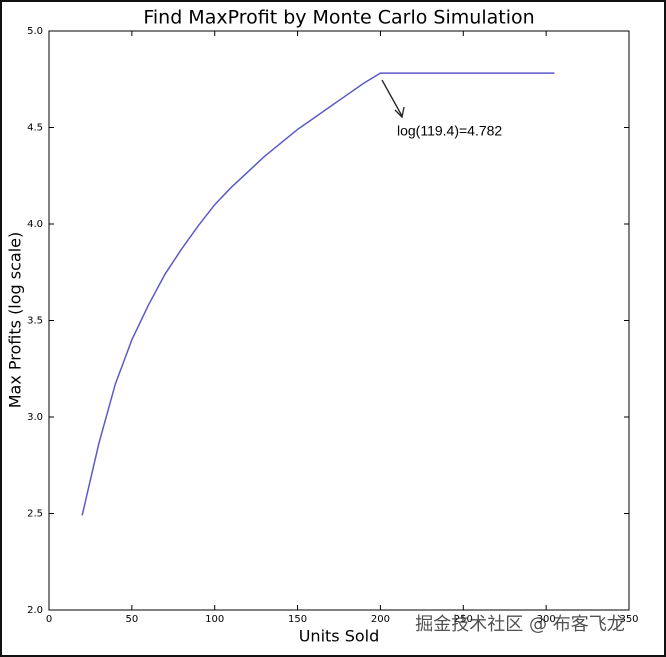  I want to click on watermark: 掘金技术社区 @ 布客飞龙, so click(519, 624).